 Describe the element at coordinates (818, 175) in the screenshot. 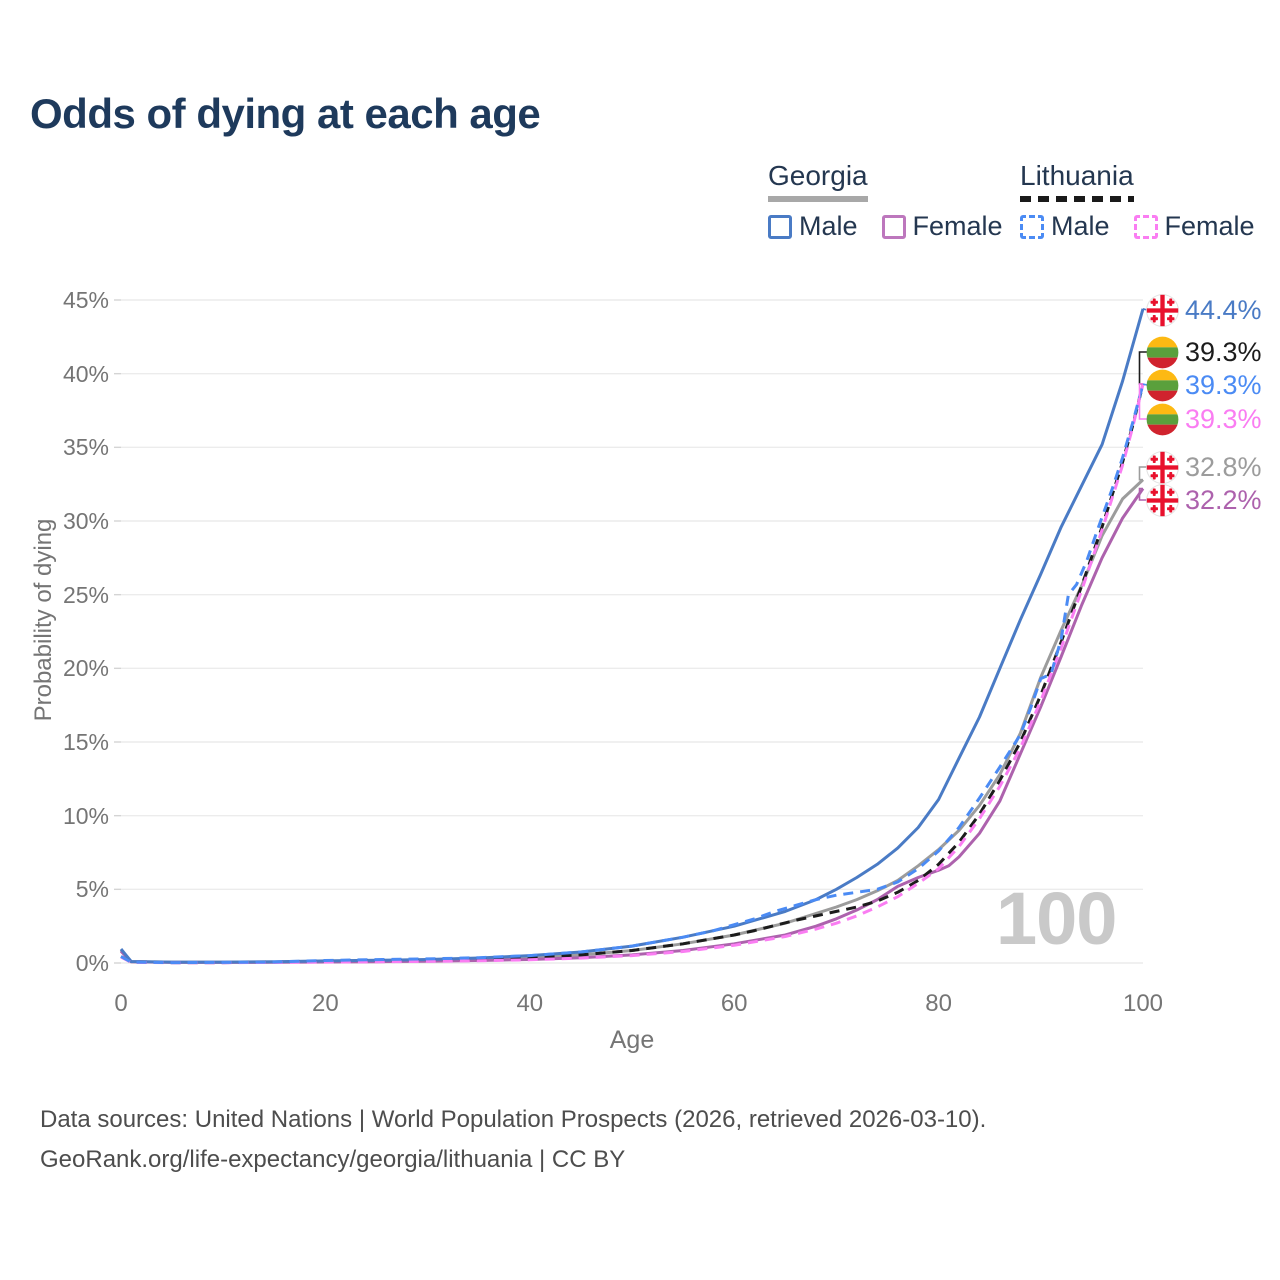

I see `legend-country-georgia: Georgia` at that location.